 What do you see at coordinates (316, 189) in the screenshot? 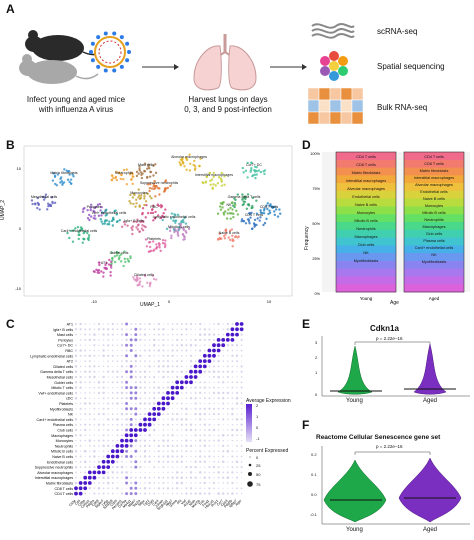
I see `stacked-ytick: 75%` at bounding box center [316, 189].